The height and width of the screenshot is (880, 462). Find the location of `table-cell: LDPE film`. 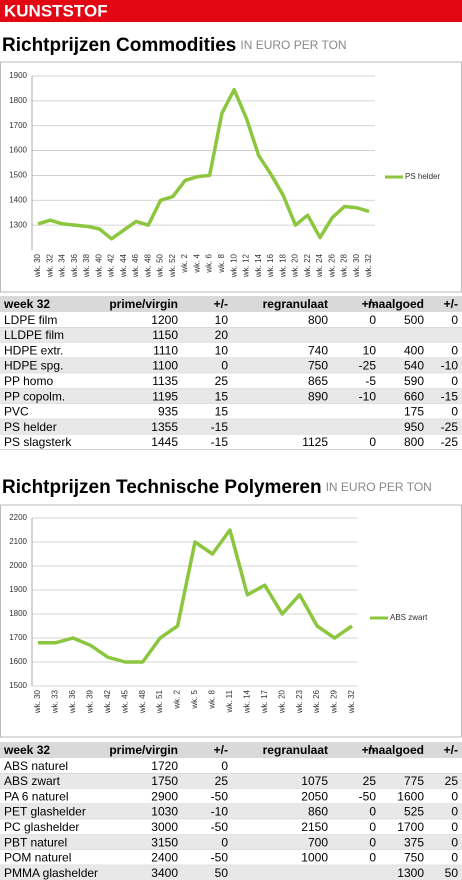

table-cell: LDPE film is located at coordinates (30, 320).